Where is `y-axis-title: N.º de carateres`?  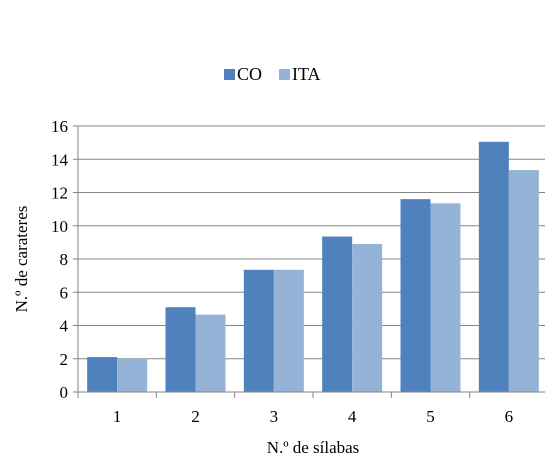
y-axis-title: N.º de carateres is located at coordinates (21, 259).